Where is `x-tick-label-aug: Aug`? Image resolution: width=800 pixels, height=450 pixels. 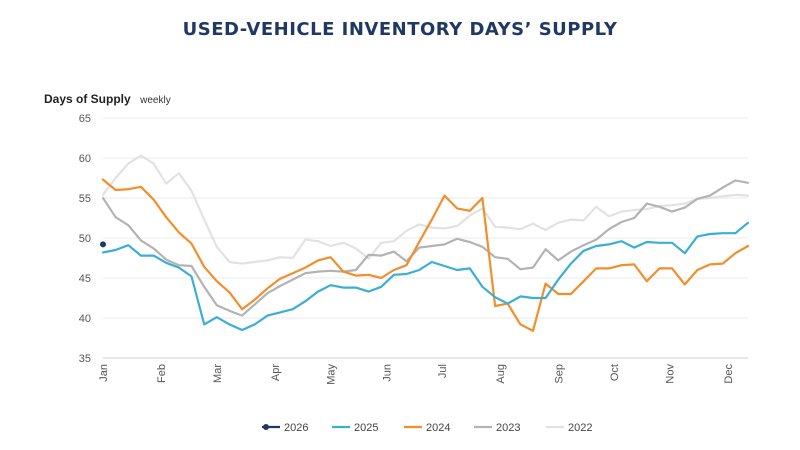 x-tick-label-aug: Aug is located at coordinates (501, 374).